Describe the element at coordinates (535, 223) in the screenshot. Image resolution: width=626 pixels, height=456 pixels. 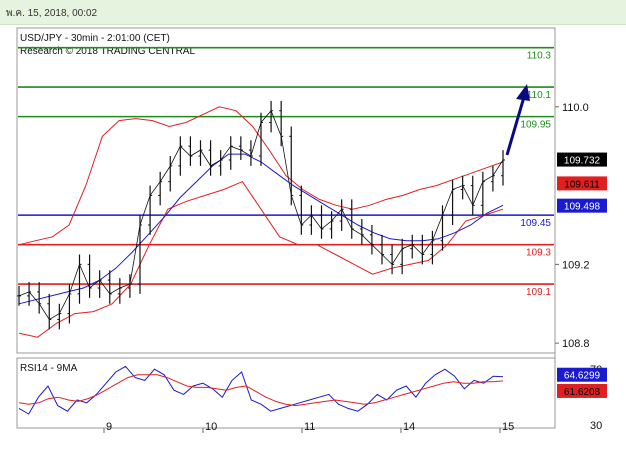
I see `level-label-3: 109.45` at that location.